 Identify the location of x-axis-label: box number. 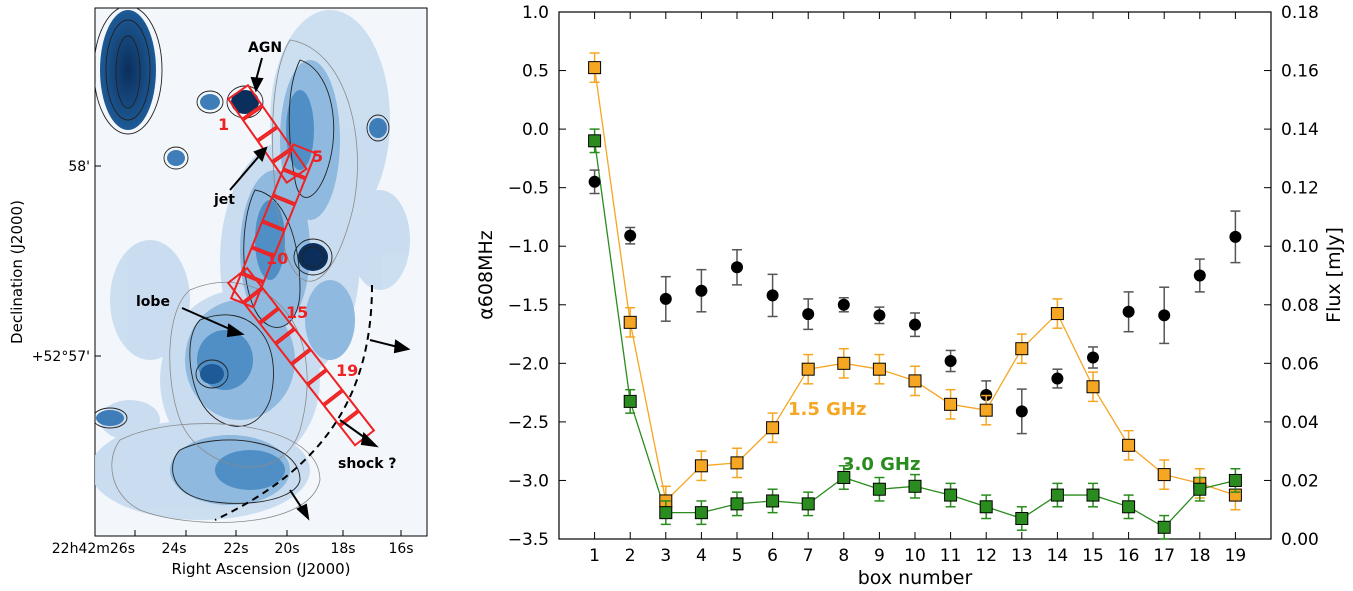
(915, 578).